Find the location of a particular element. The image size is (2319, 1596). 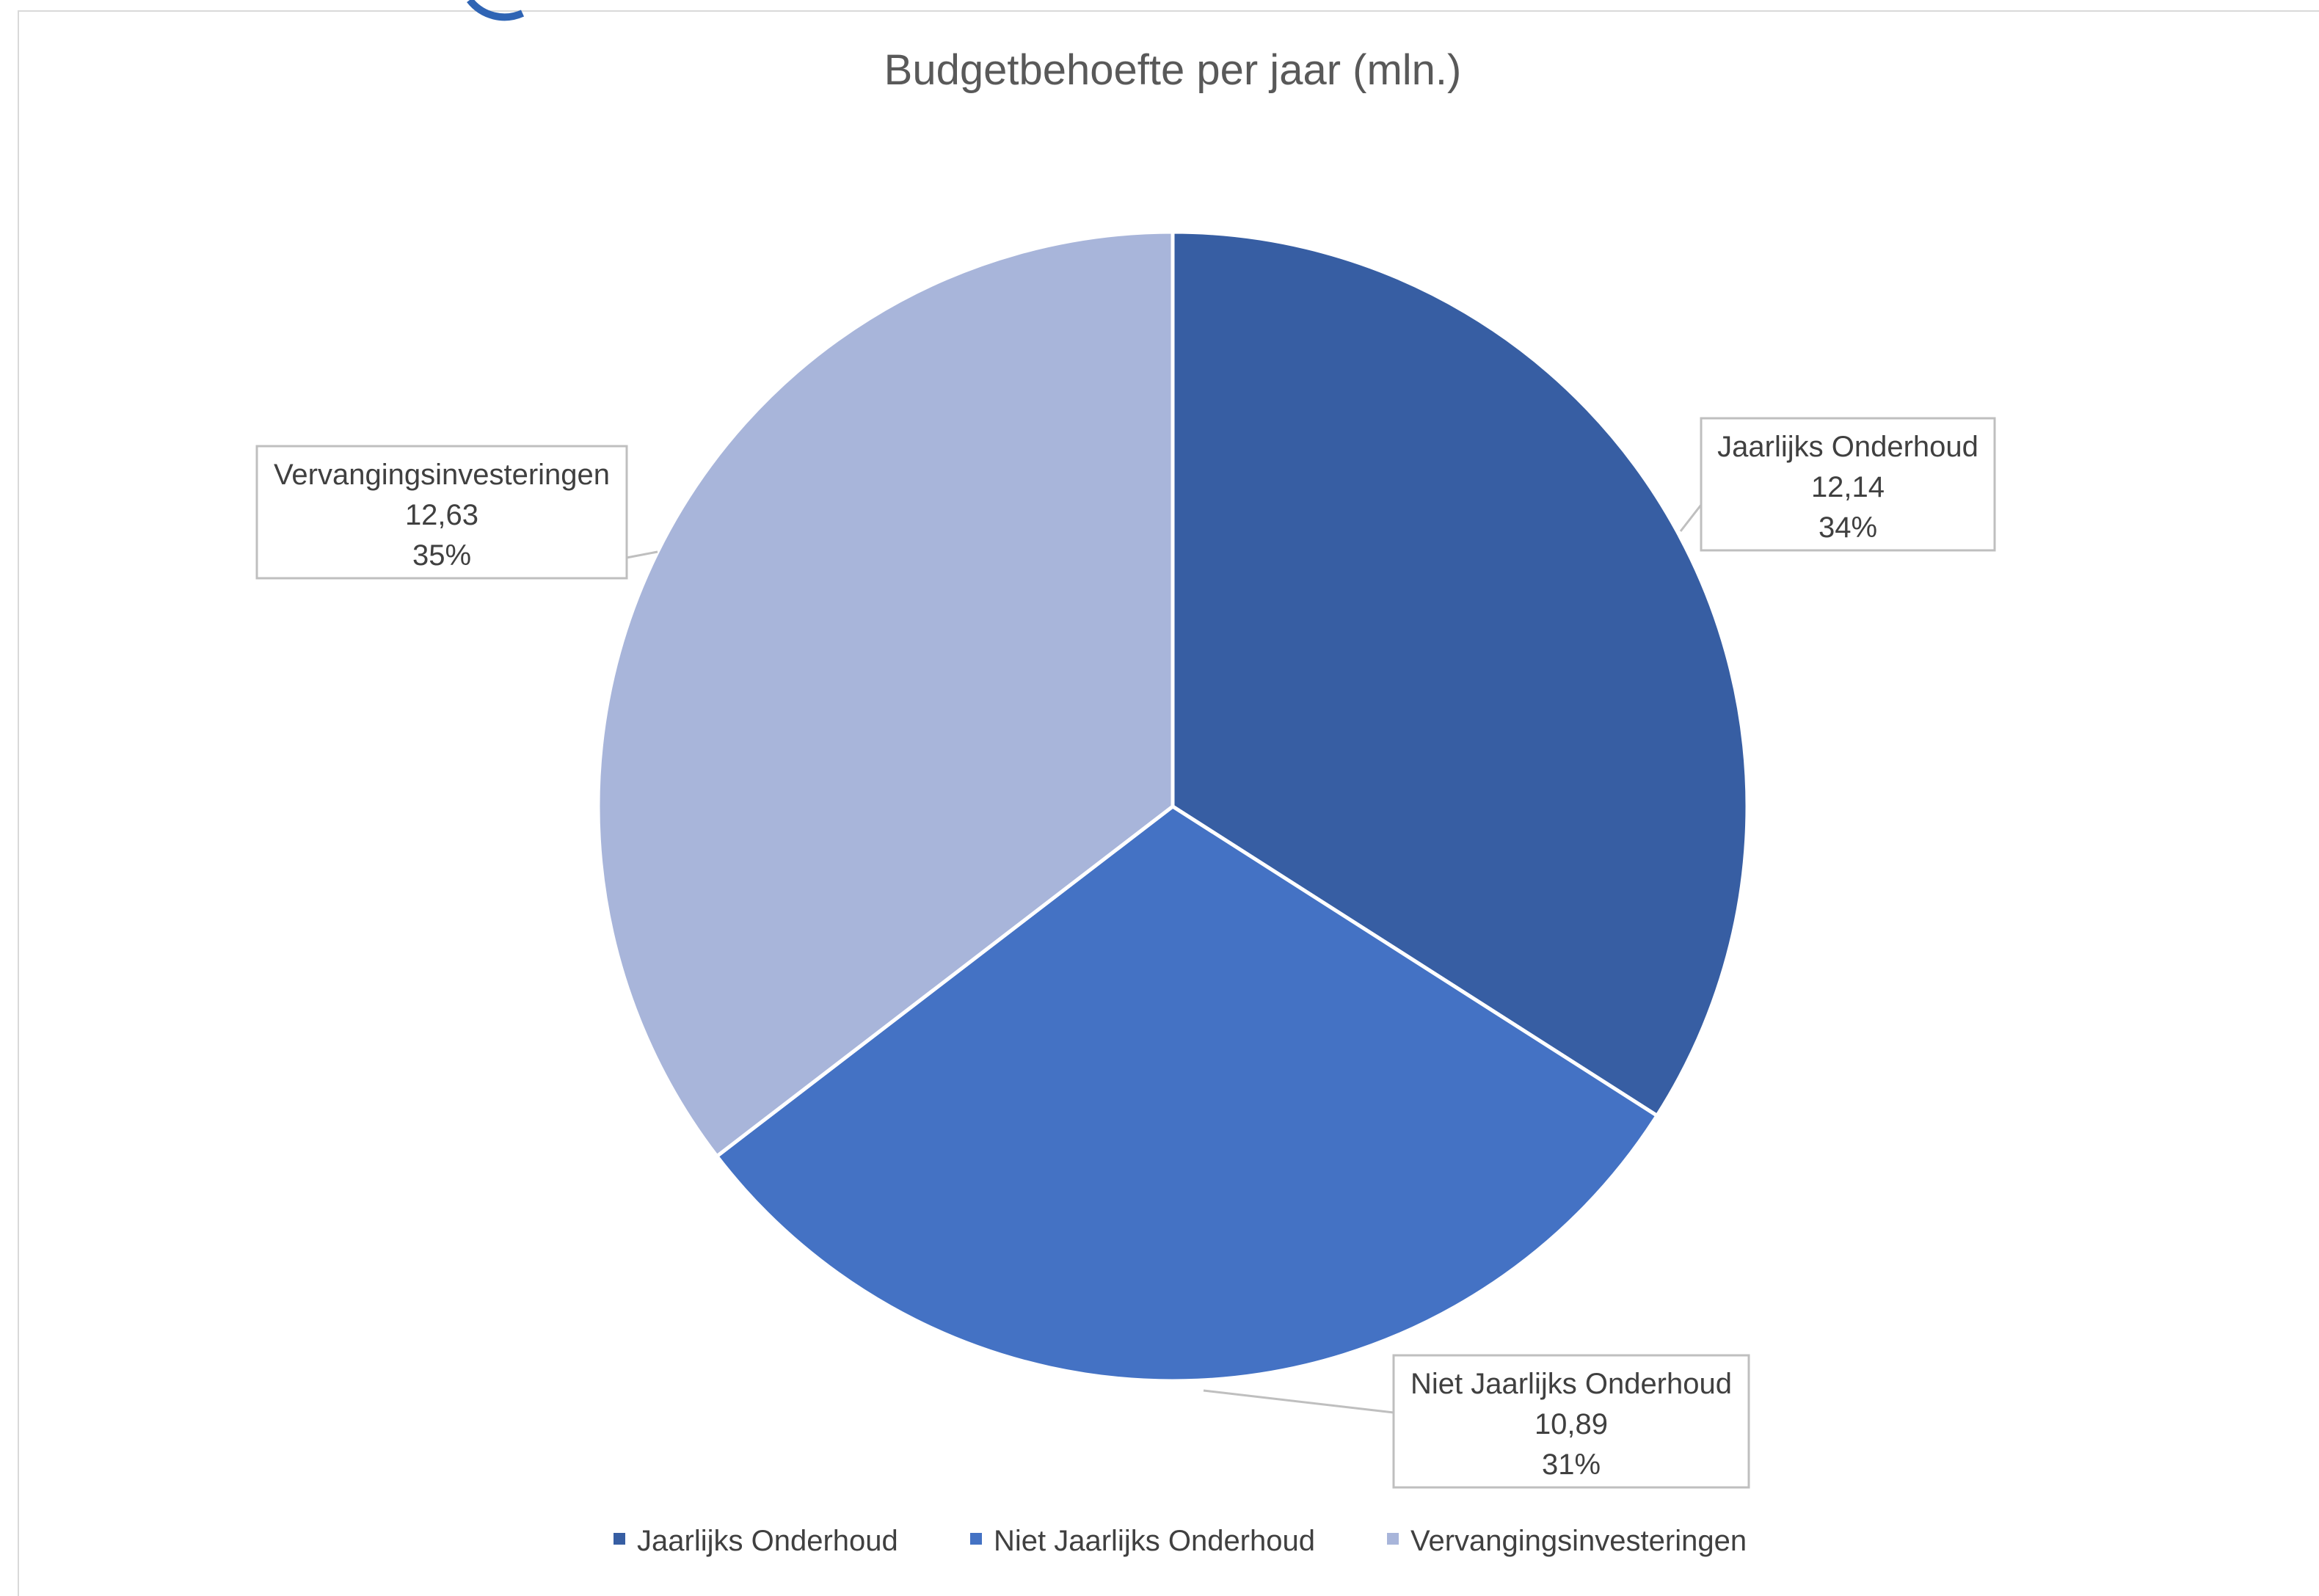

legend-label-jaarlijks-onderhoud: Jaarlijks Onderhoud is located at coordinates (767, 1541).